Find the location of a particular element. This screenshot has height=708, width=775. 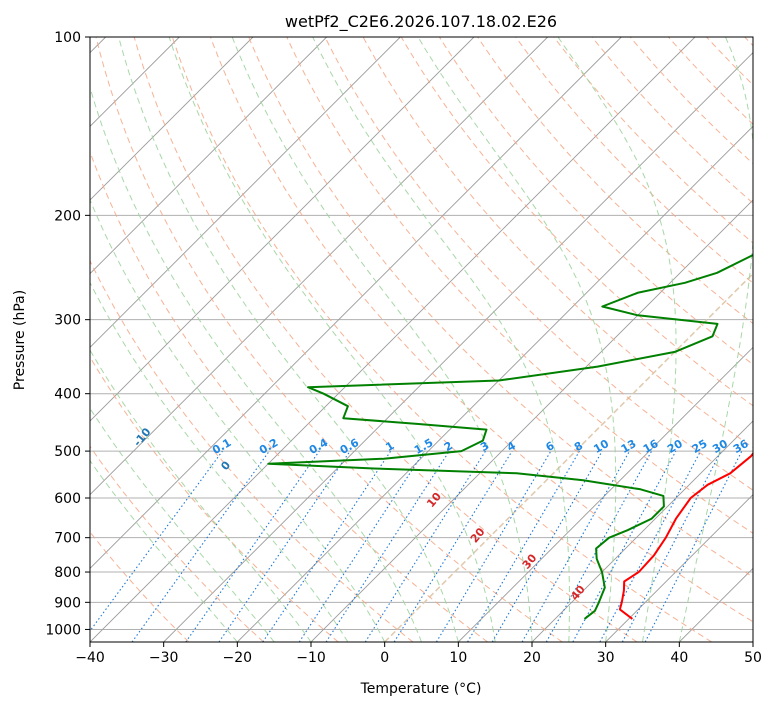

y-tick-label: 400 is located at coordinates (67, 395).